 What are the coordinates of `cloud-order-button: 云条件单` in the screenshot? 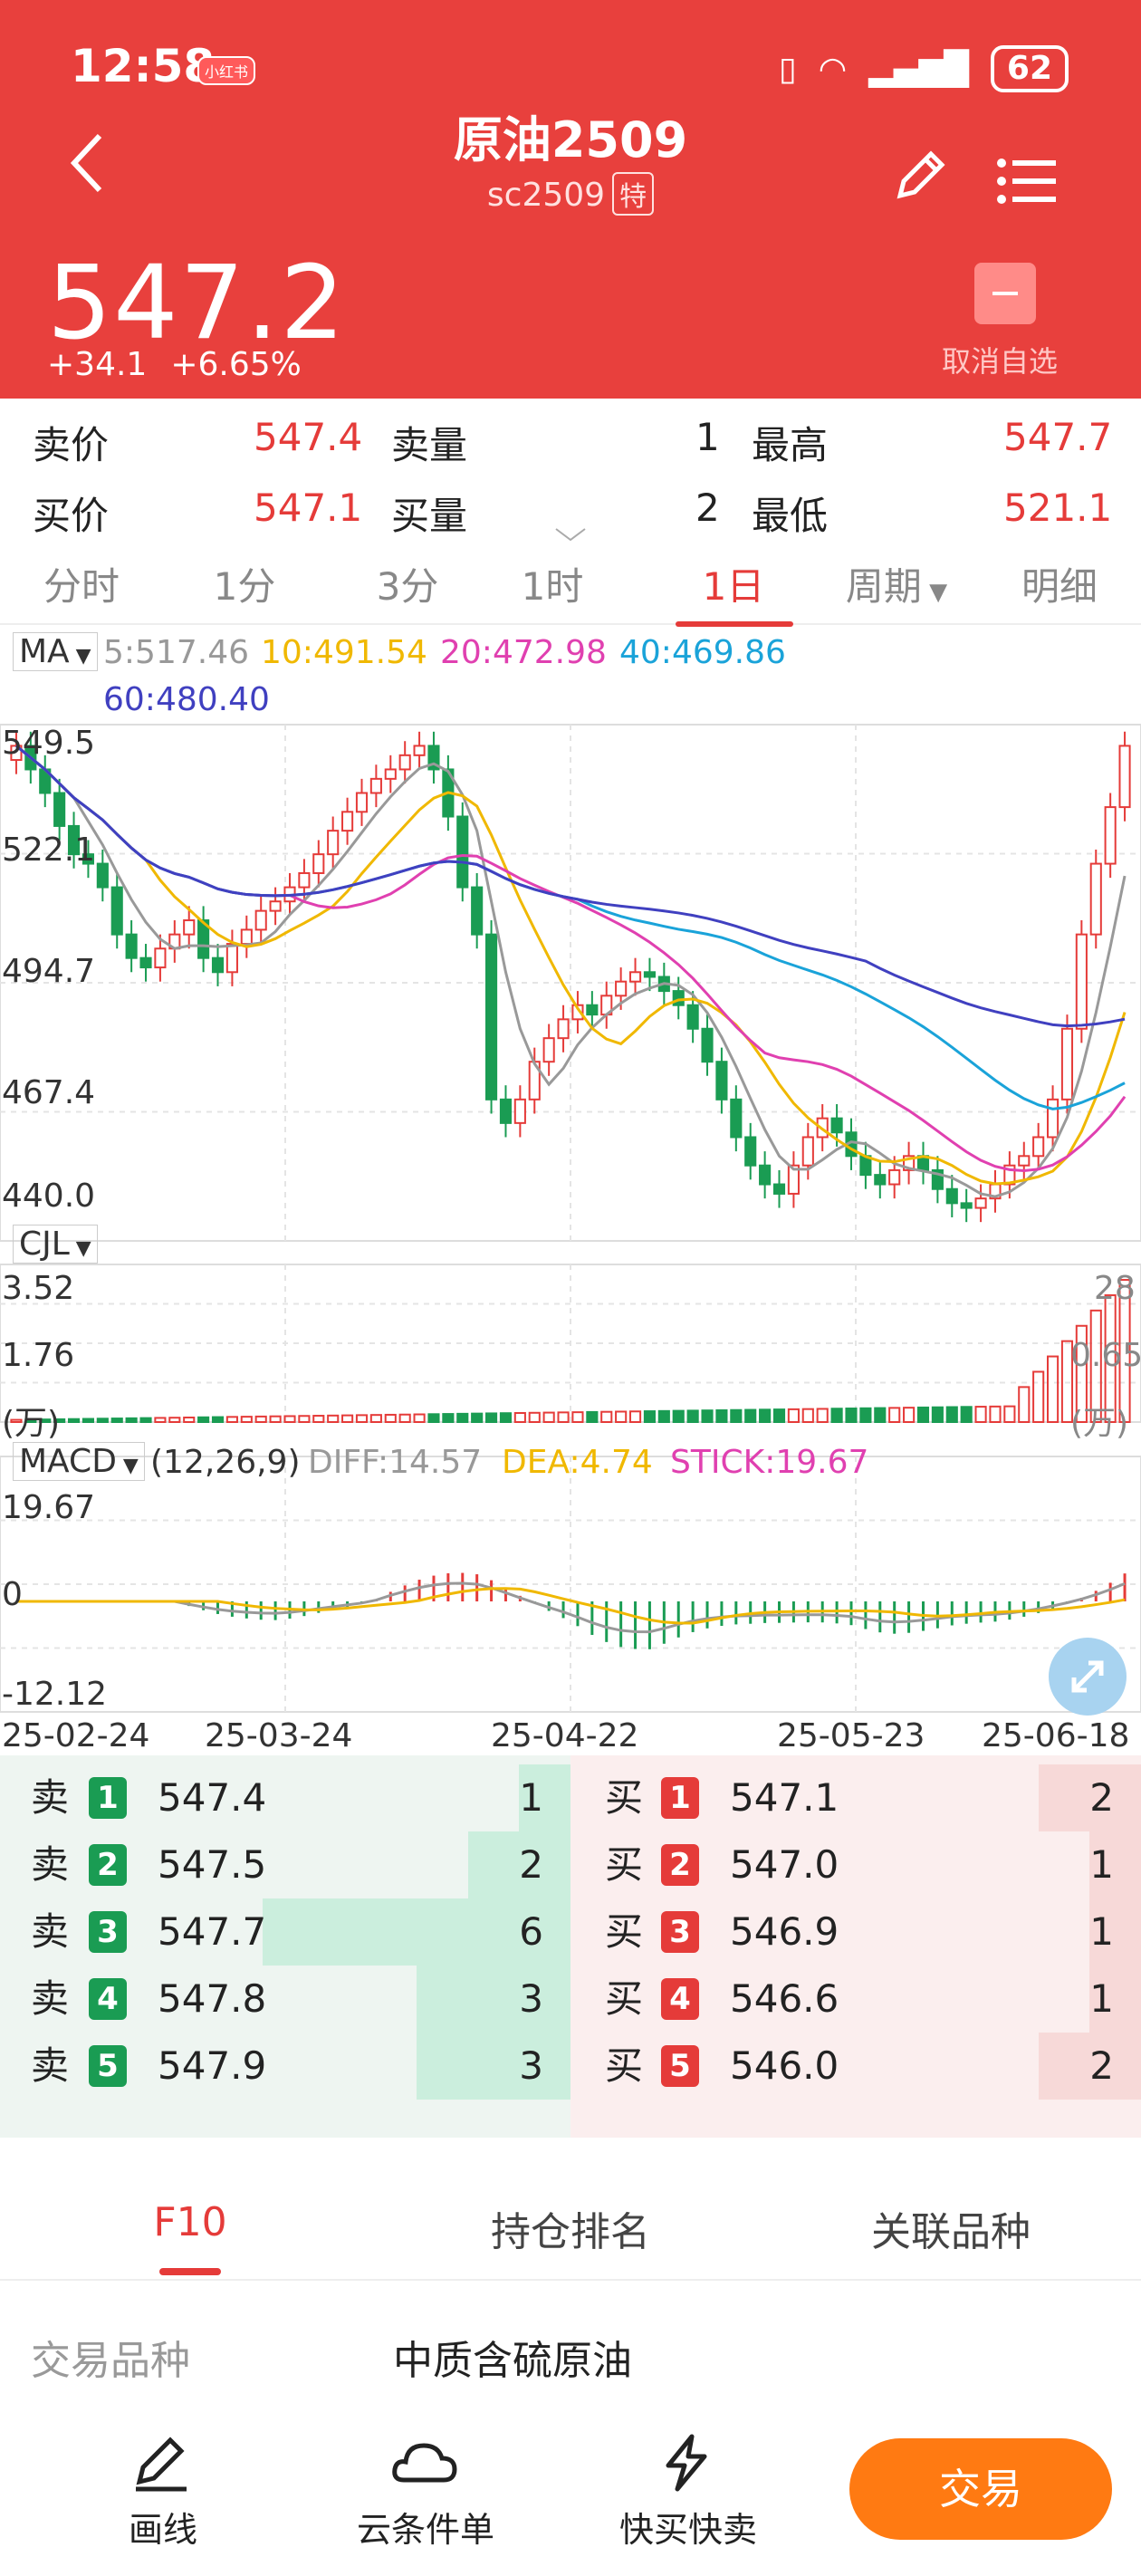 It's located at (426, 2491).